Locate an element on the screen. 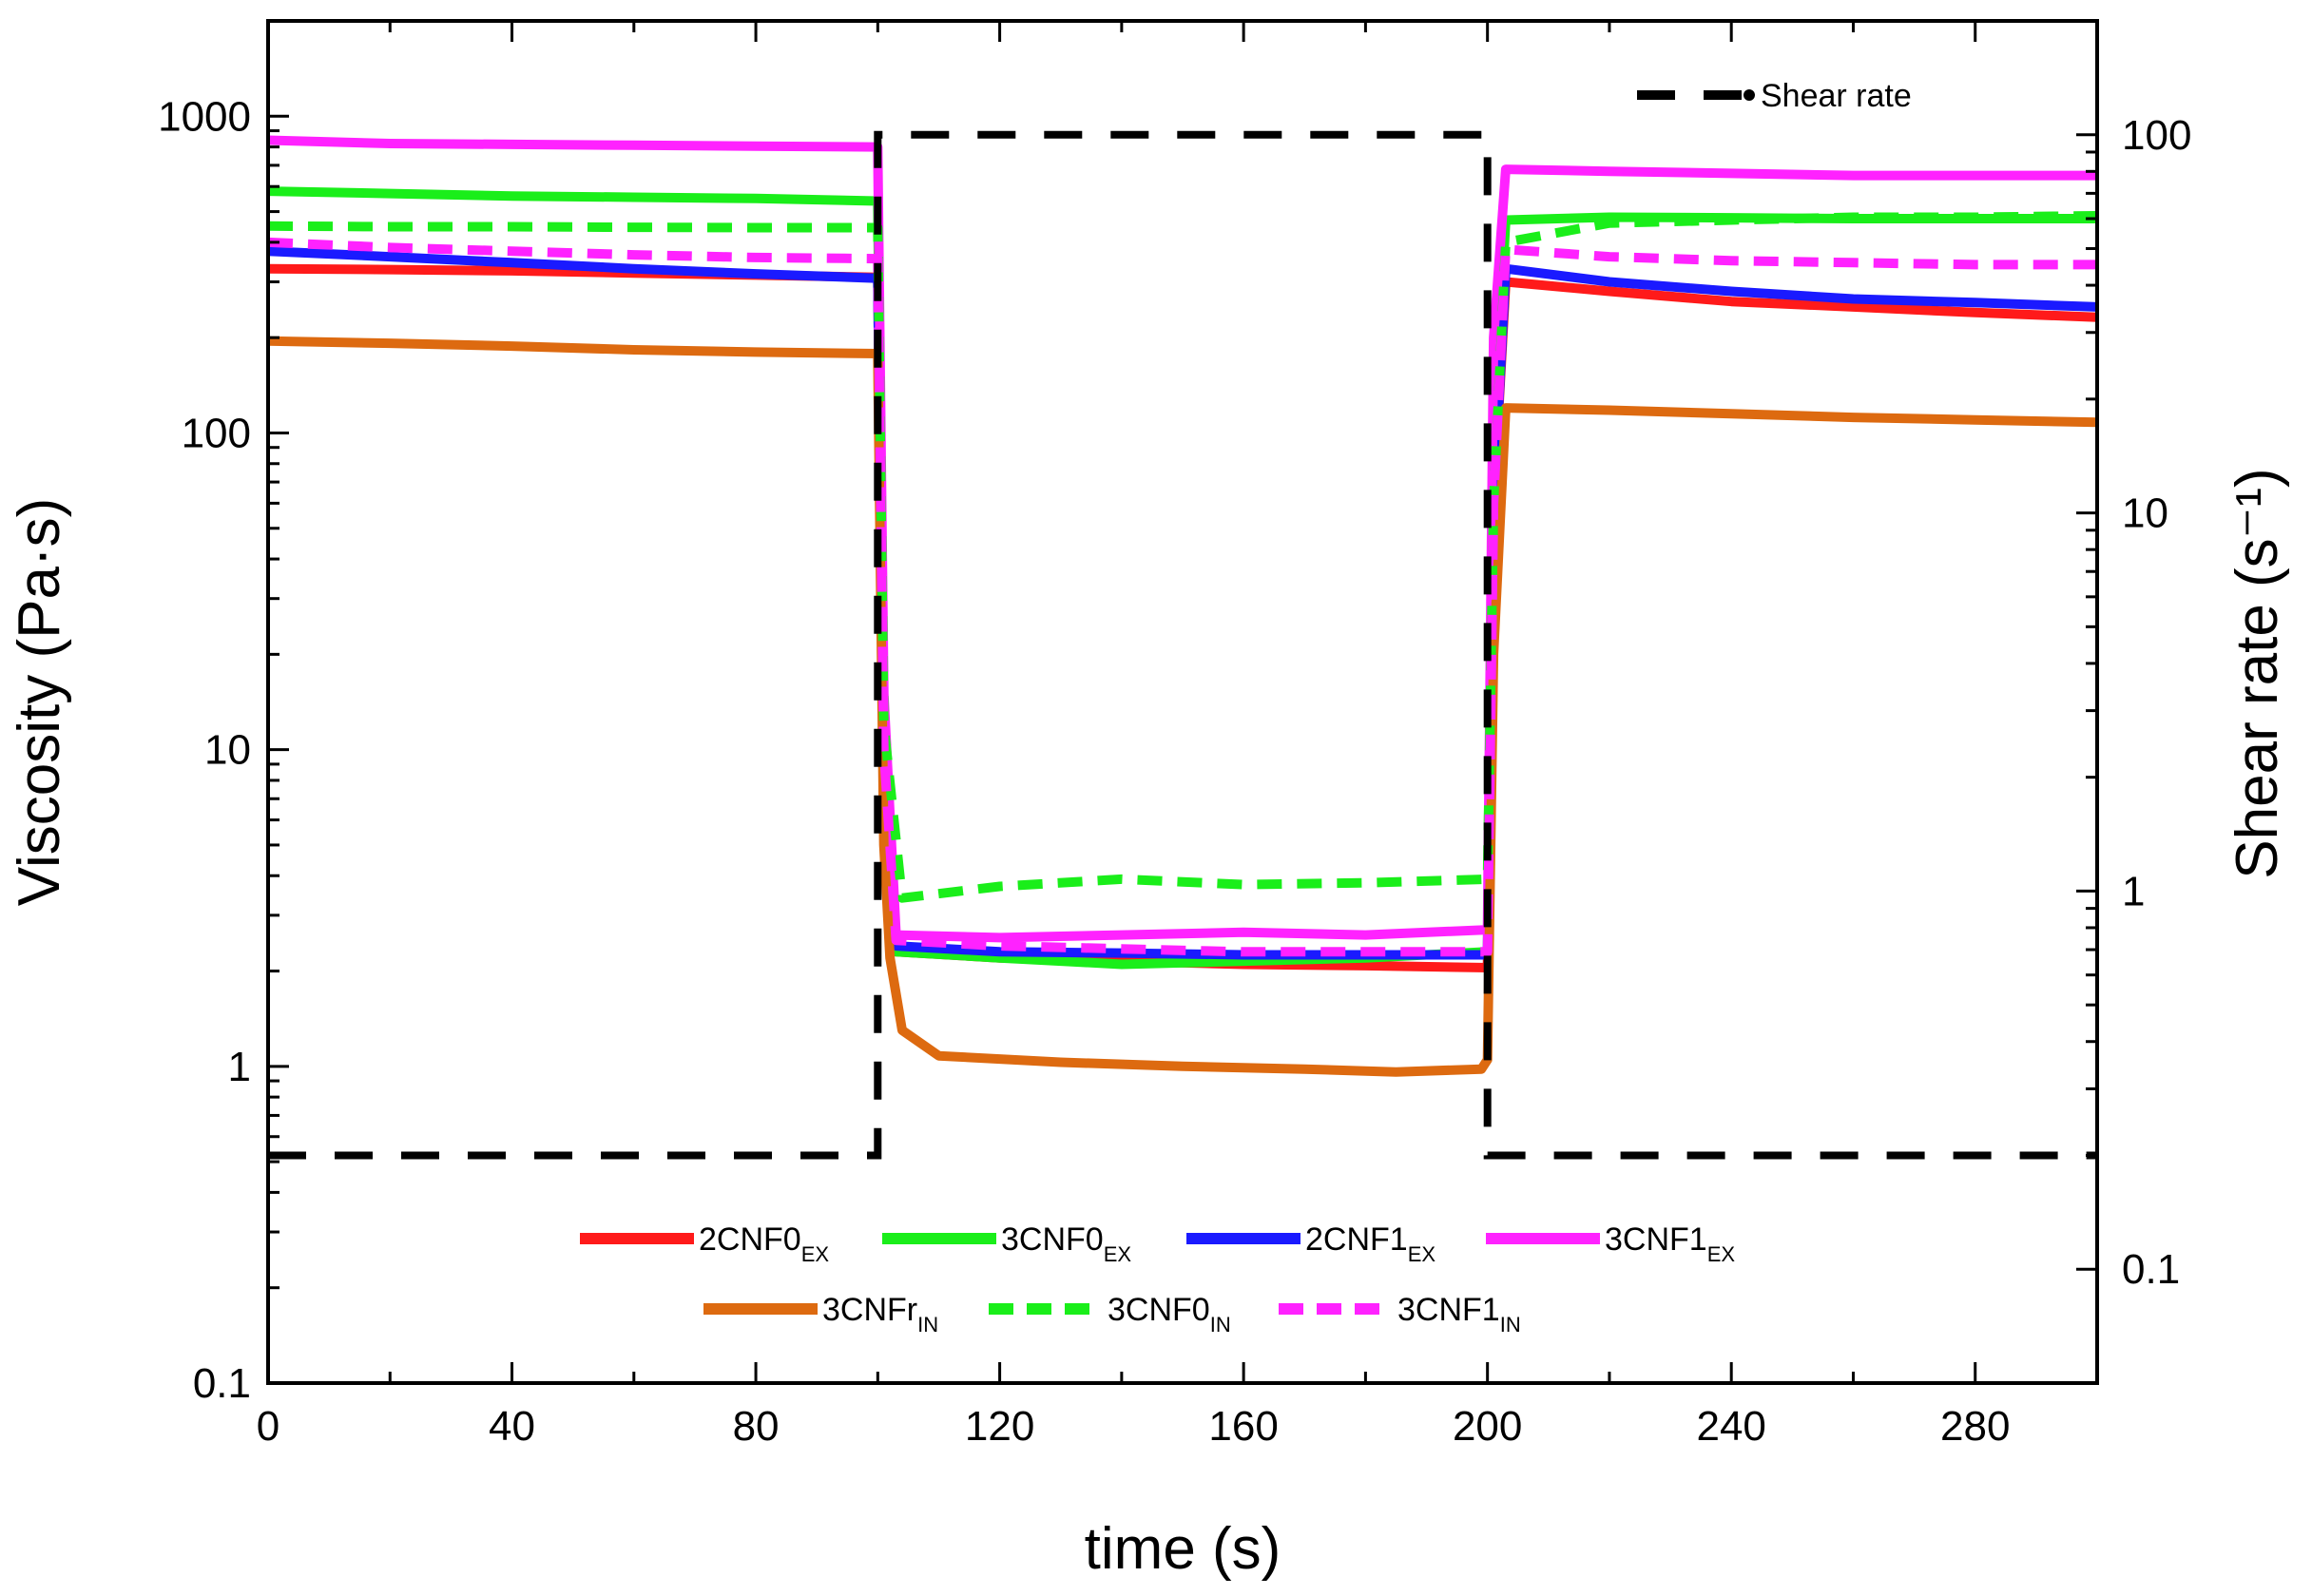 Image resolution: width=2312 pixels, height=1596 pixels. y2-tick-label: 0.1 is located at coordinates (2151, 1269).